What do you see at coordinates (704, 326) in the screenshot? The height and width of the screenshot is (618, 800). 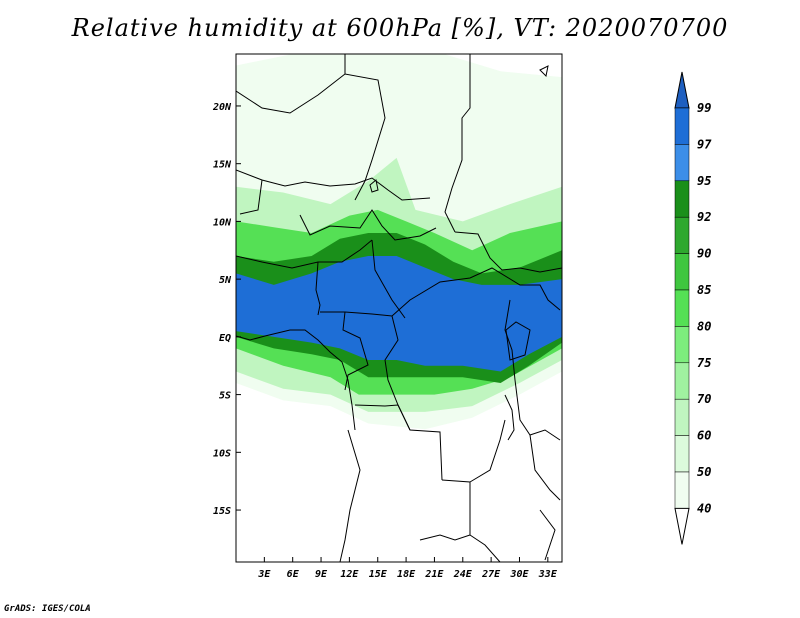 I see `colorbar-label: 80` at bounding box center [704, 326].